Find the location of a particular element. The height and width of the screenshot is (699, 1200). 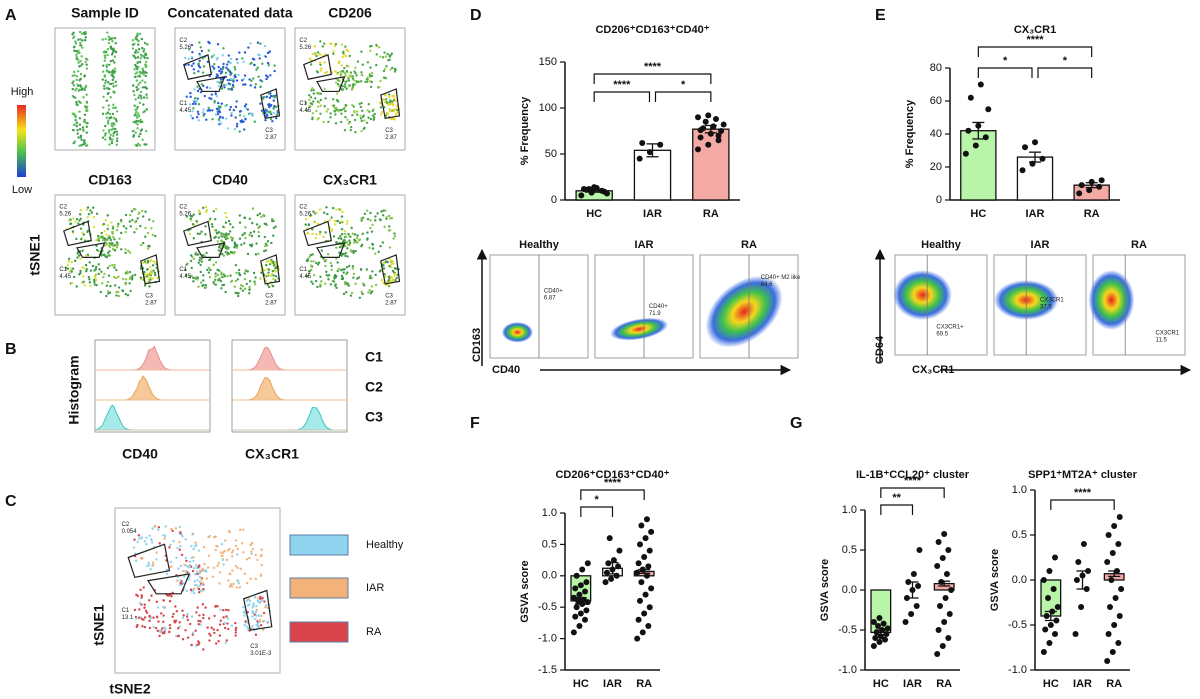

gate-value: 4.45 is located at coordinates (305, 111).